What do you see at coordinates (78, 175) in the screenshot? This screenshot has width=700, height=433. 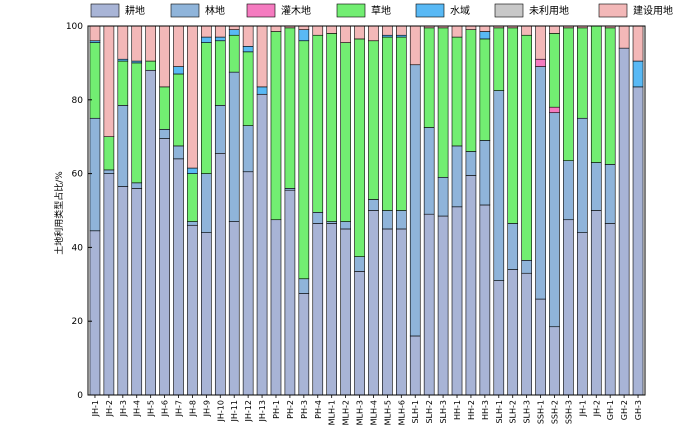 I see `y-tick-label: 60` at bounding box center [78, 175].